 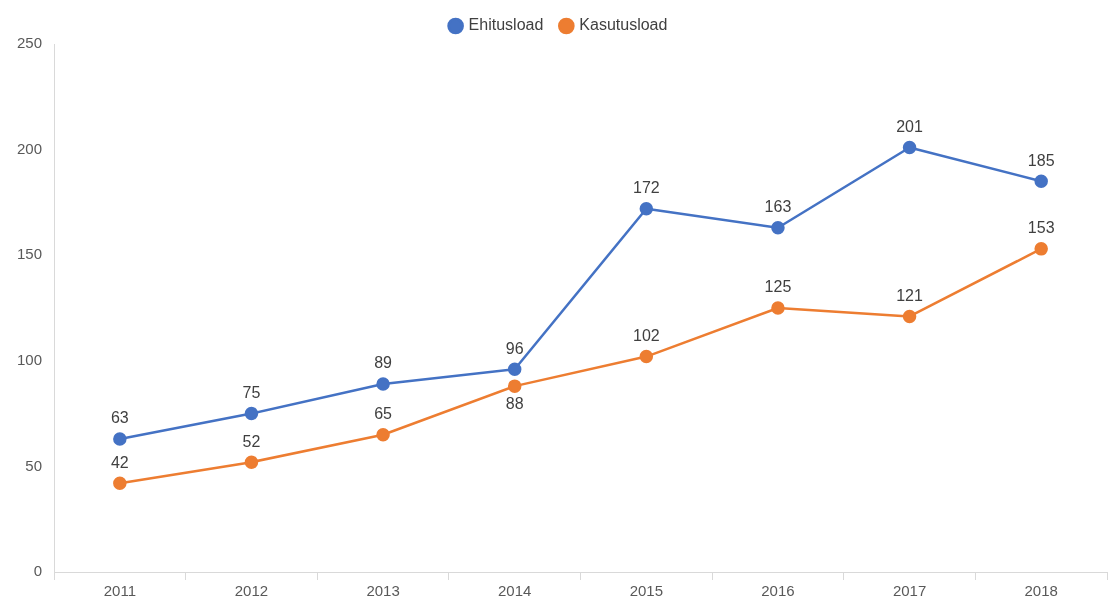 I want to click on data-label: 125, so click(x=778, y=287).